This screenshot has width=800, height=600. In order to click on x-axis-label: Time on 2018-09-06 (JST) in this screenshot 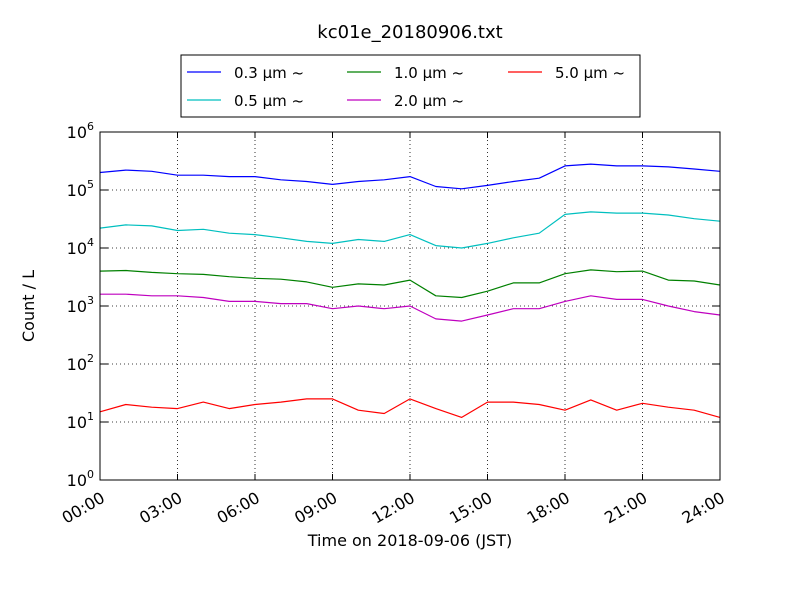, I will do `click(409, 540)`.